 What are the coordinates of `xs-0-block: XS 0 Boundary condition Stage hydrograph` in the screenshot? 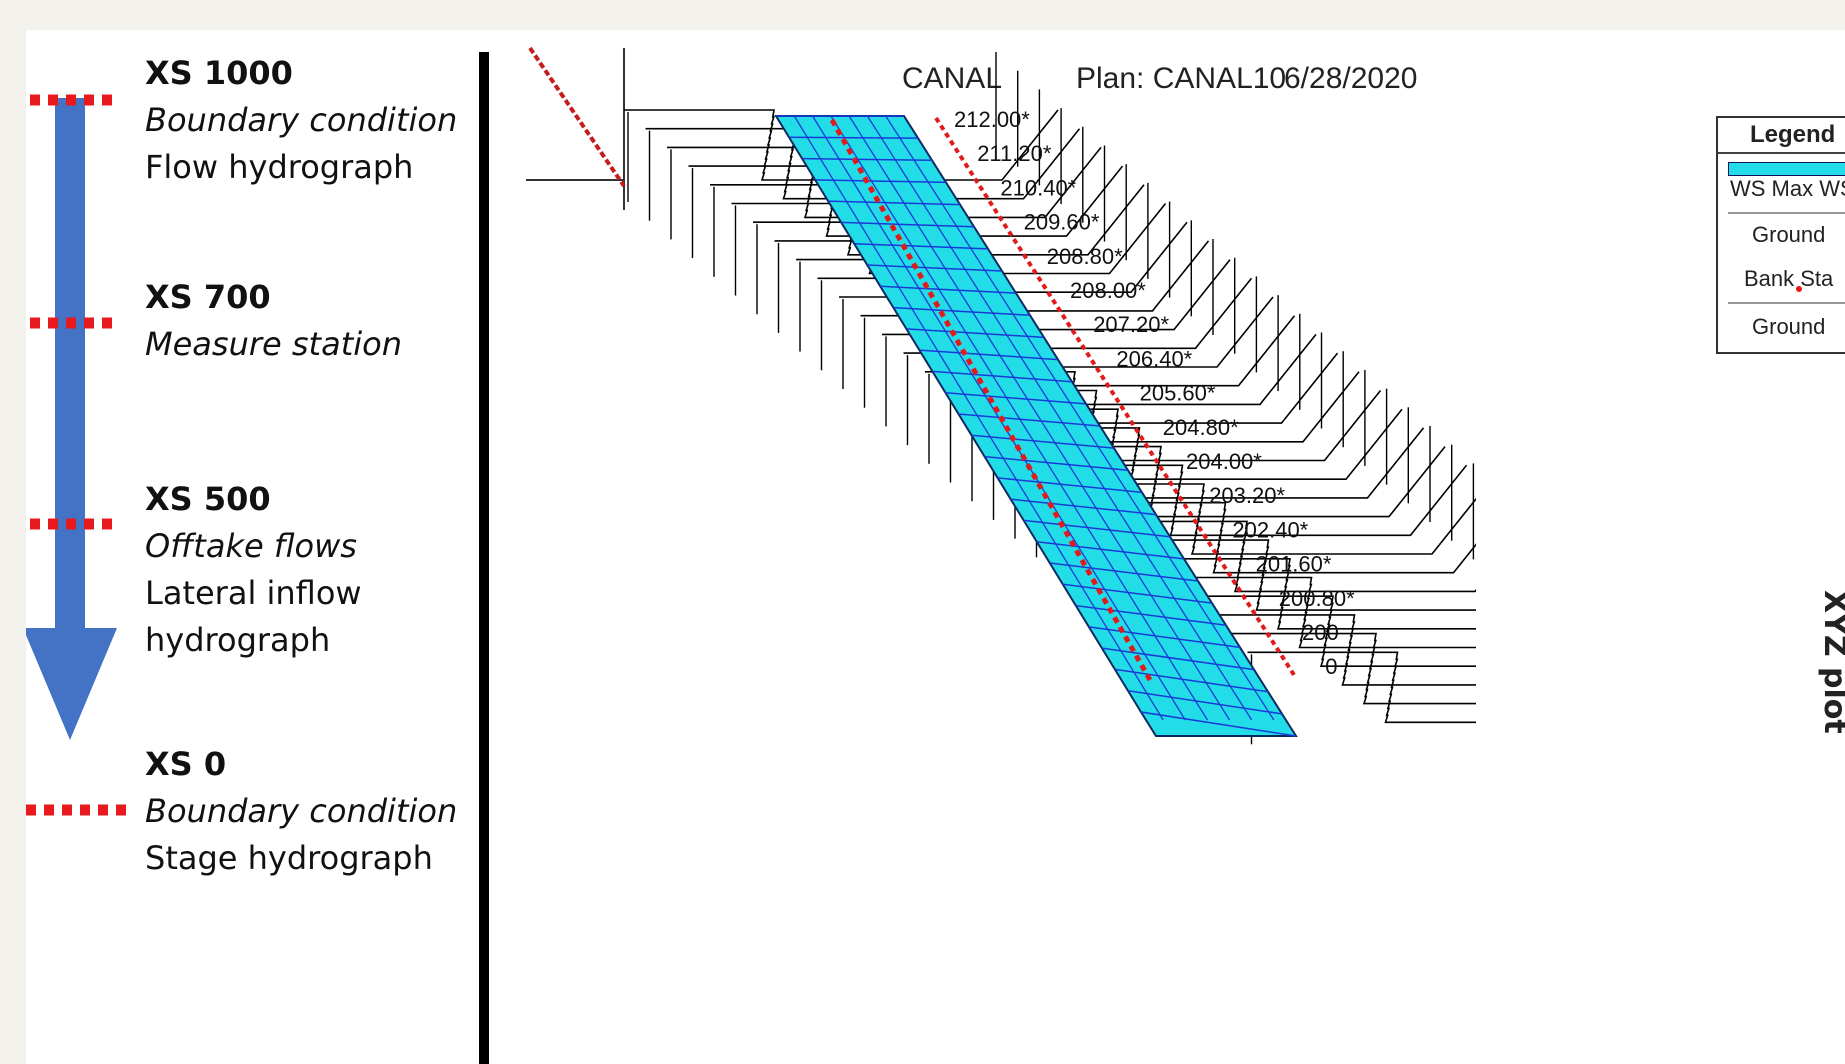 It's located at (301, 811).